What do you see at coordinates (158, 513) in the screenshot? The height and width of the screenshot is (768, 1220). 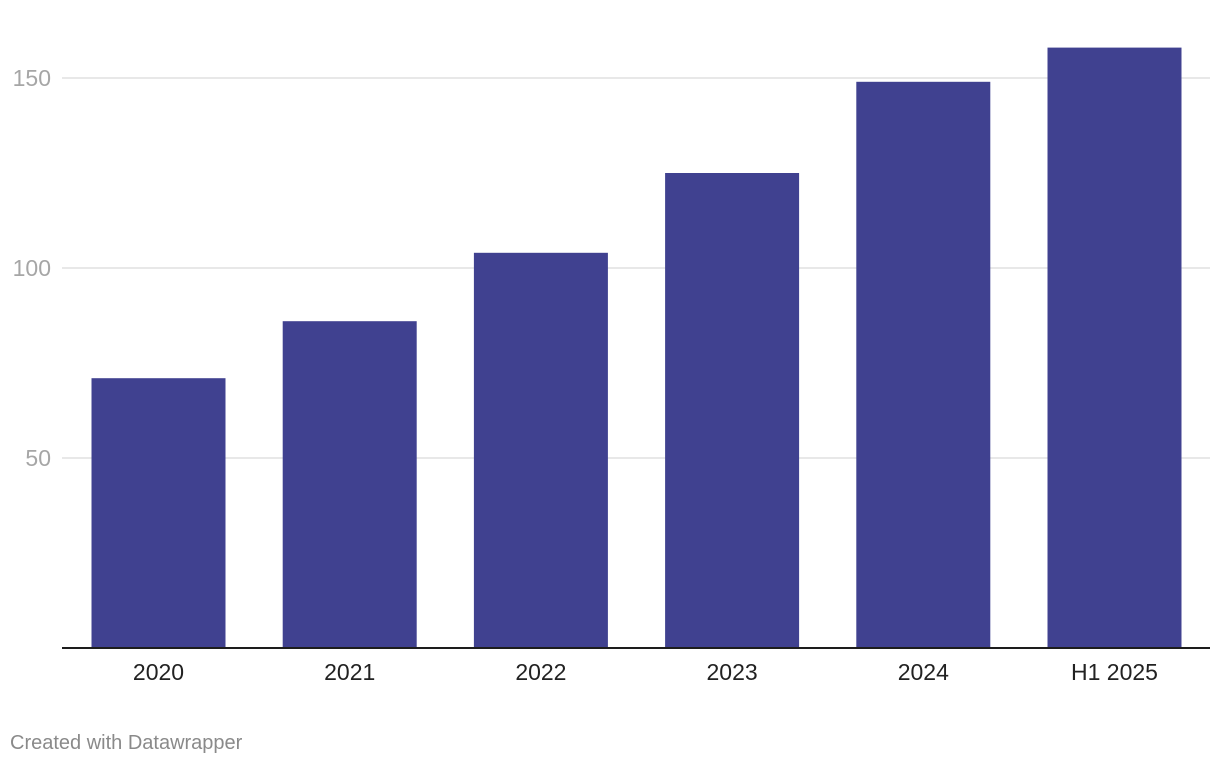 I see `bar-2020` at bounding box center [158, 513].